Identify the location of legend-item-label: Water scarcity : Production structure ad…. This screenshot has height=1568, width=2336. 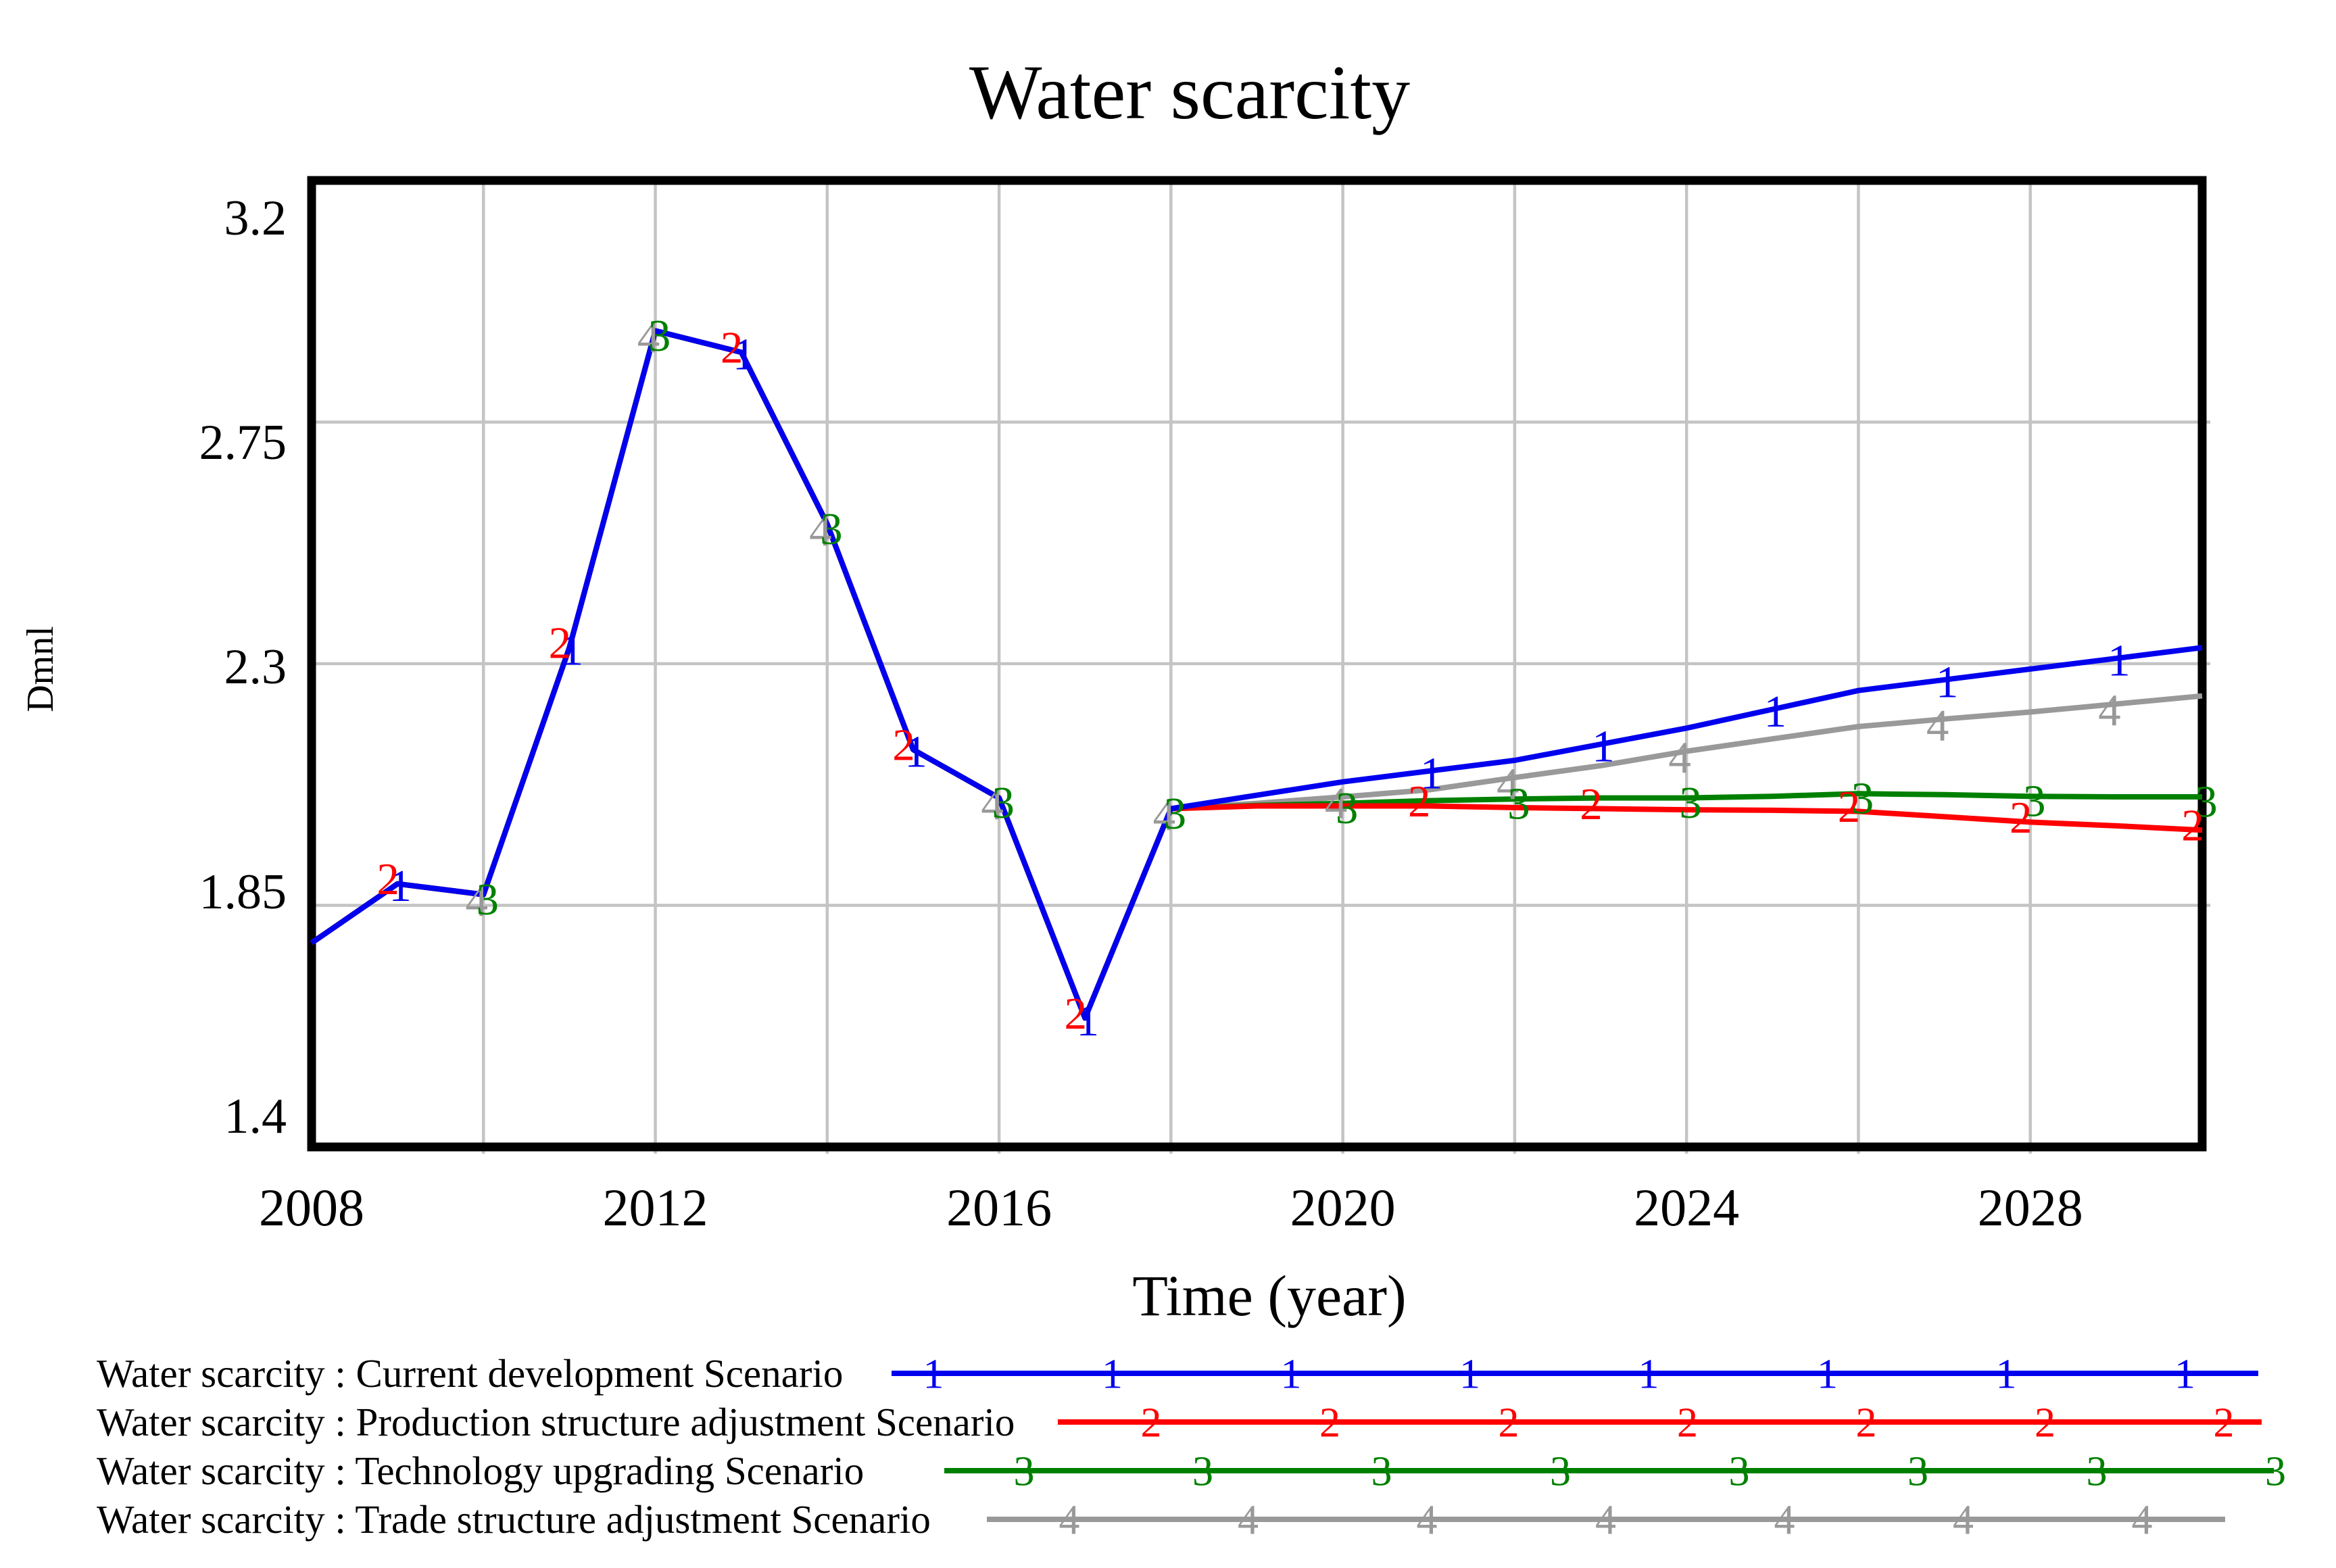
(556, 1422).